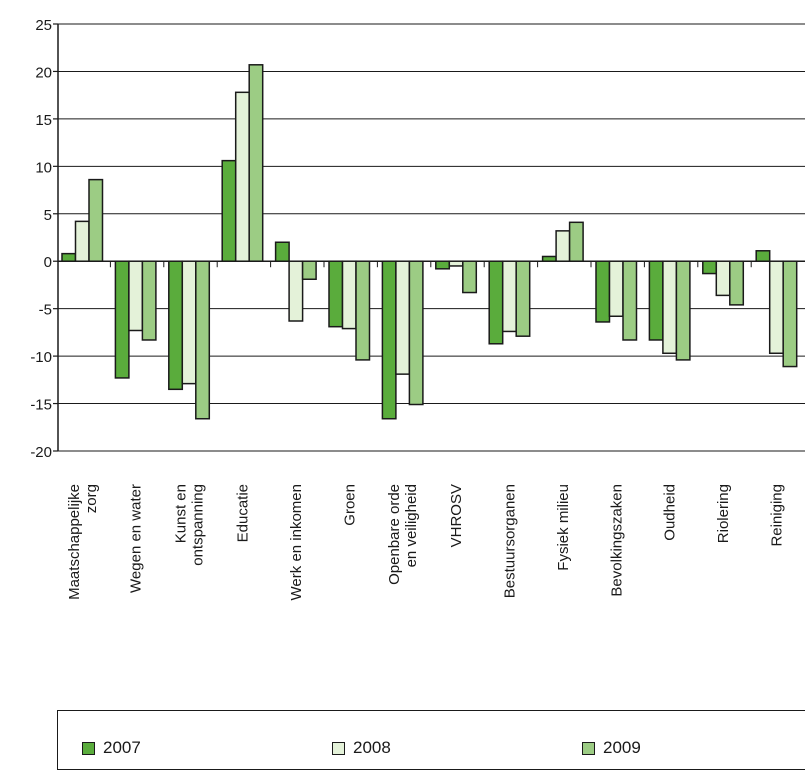  What do you see at coordinates (41, 405) in the screenshot?
I see `y-tick-label-15: -15` at bounding box center [41, 405].